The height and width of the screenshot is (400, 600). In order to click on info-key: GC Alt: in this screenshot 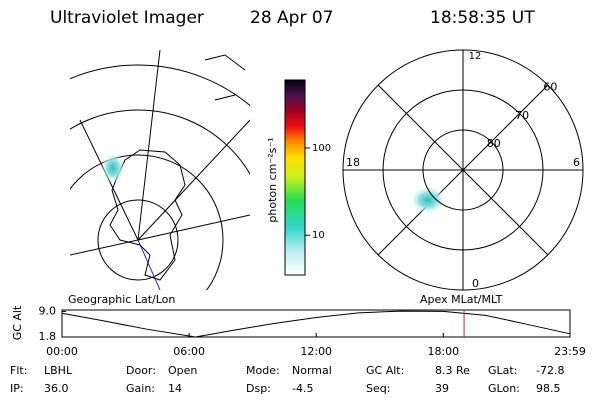, I will do `click(385, 370)`.